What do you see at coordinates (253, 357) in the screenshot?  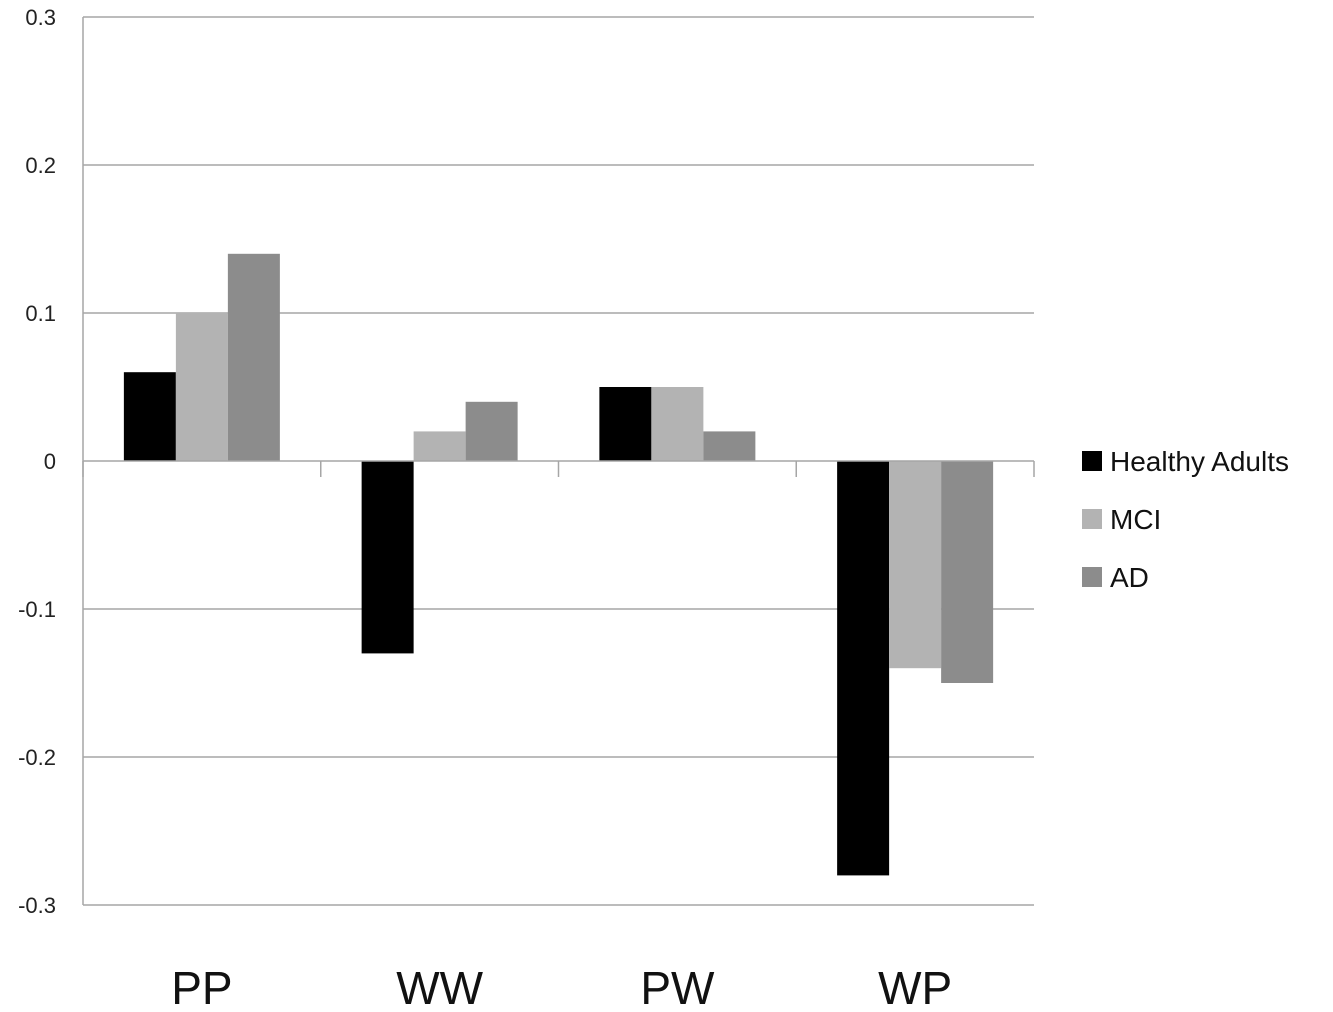 I see `bar-pp-ad` at bounding box center [253, 357].